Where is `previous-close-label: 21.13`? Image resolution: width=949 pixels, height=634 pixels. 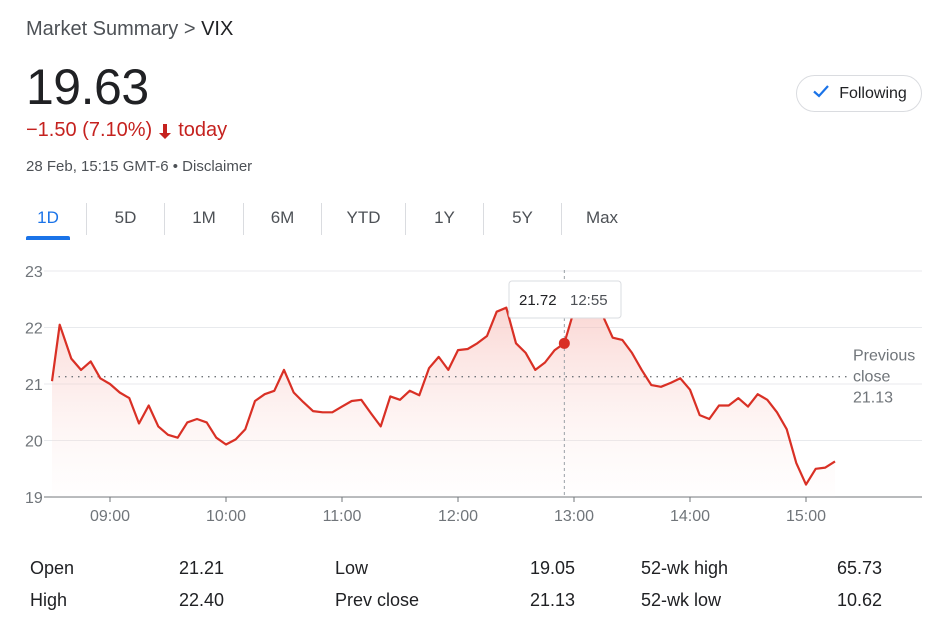
previous-close-label: 21.13 is located at coordinates (873, 398).